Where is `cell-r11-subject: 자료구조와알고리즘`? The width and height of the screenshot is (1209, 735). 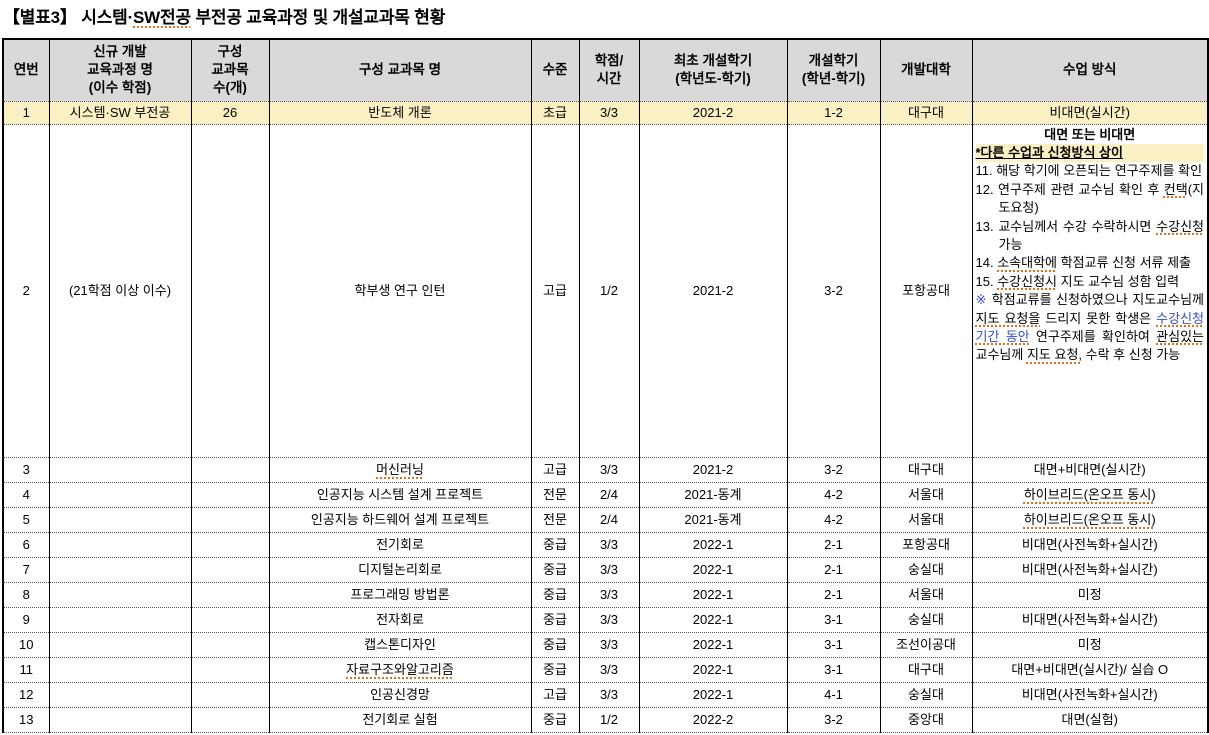
cell-r11-subject: 자료구조와알고리즘 is located at coordinates (399, 669).